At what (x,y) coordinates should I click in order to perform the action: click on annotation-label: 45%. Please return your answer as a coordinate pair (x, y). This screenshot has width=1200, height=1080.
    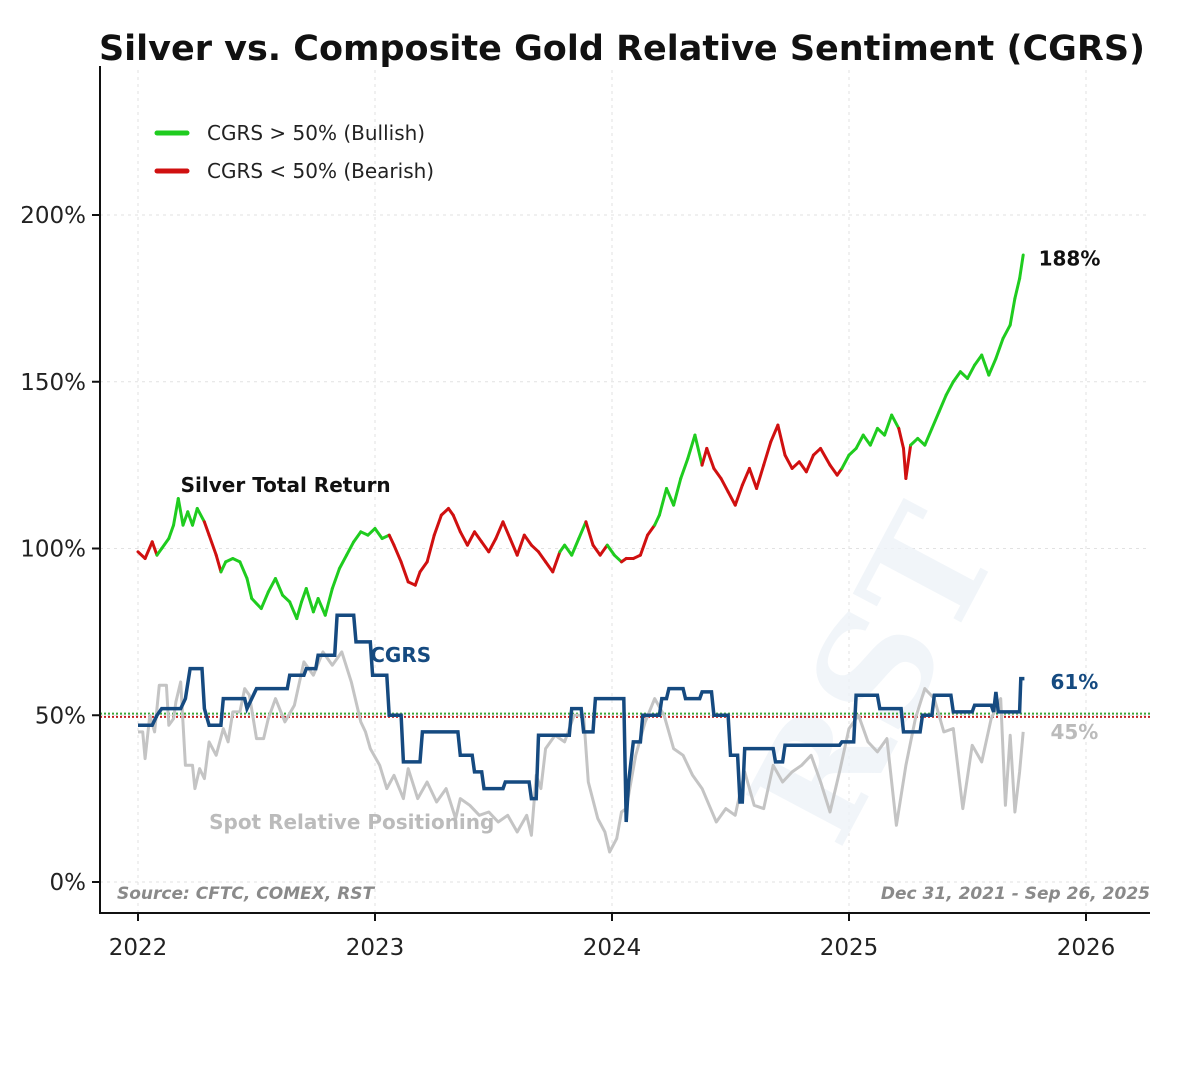
    Looking at the image, I should click on (1074, 732).